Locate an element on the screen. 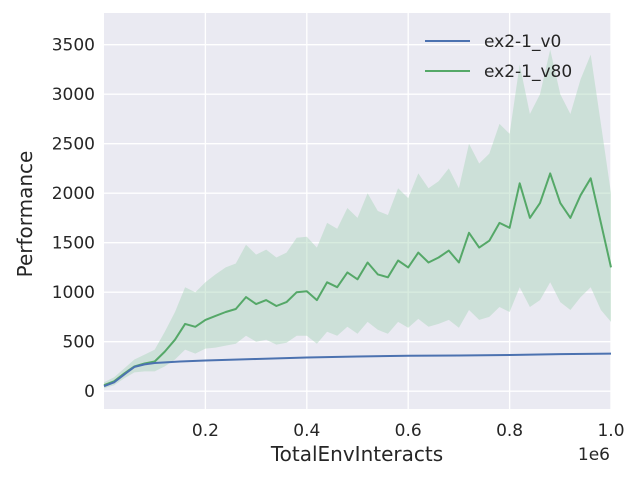  x-tick-label: 0.4 is located at coordinates (306, 431).